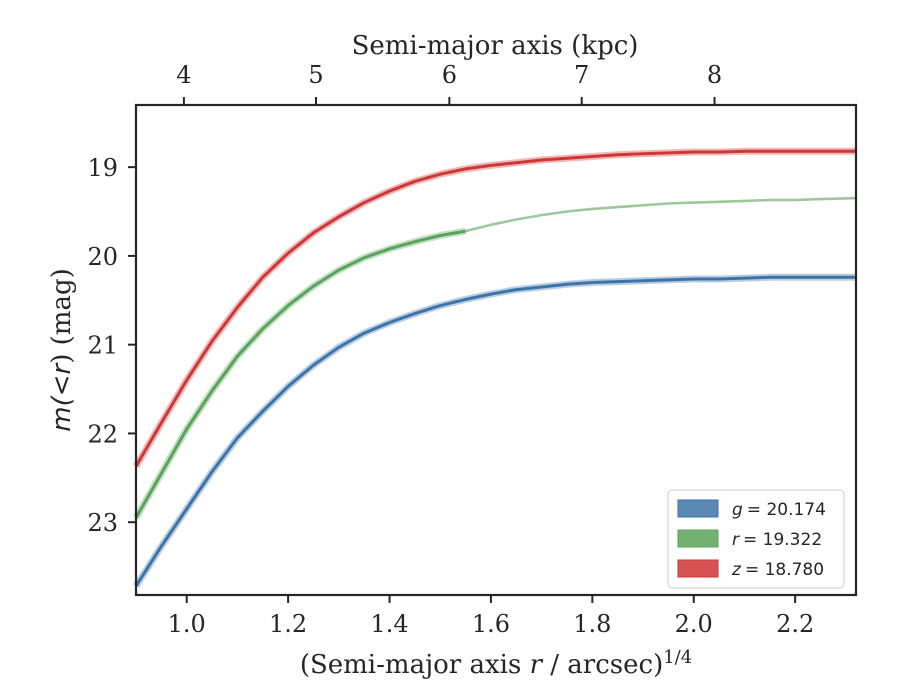  Describe the element at coordinates (102, 257) in the screenshot. I see `y-tick-label: 20` at that location.